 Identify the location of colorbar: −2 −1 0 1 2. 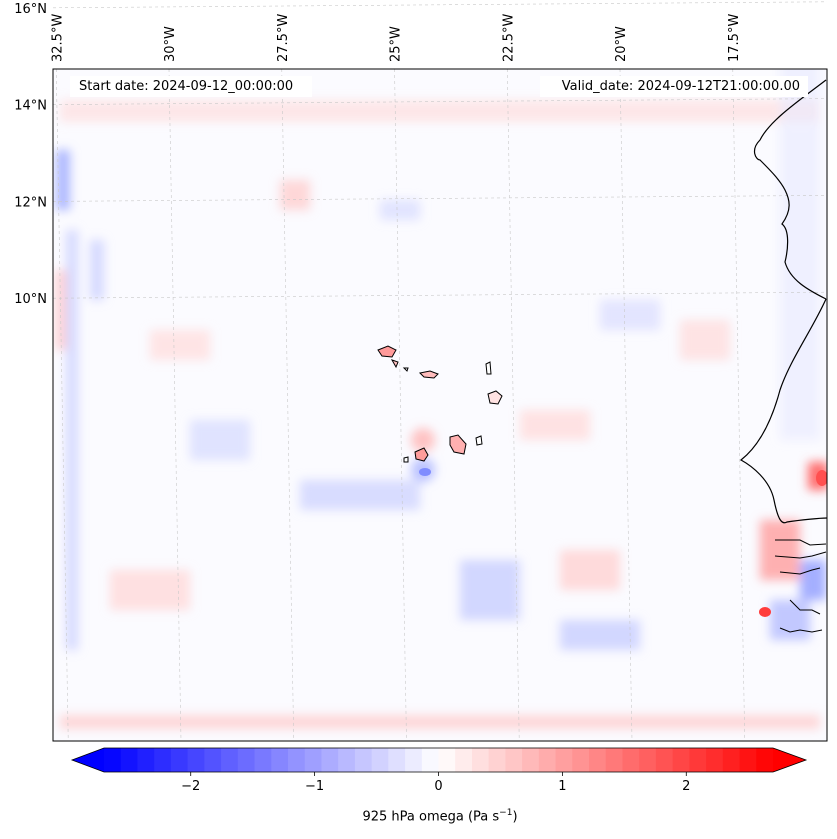
(439, 770).